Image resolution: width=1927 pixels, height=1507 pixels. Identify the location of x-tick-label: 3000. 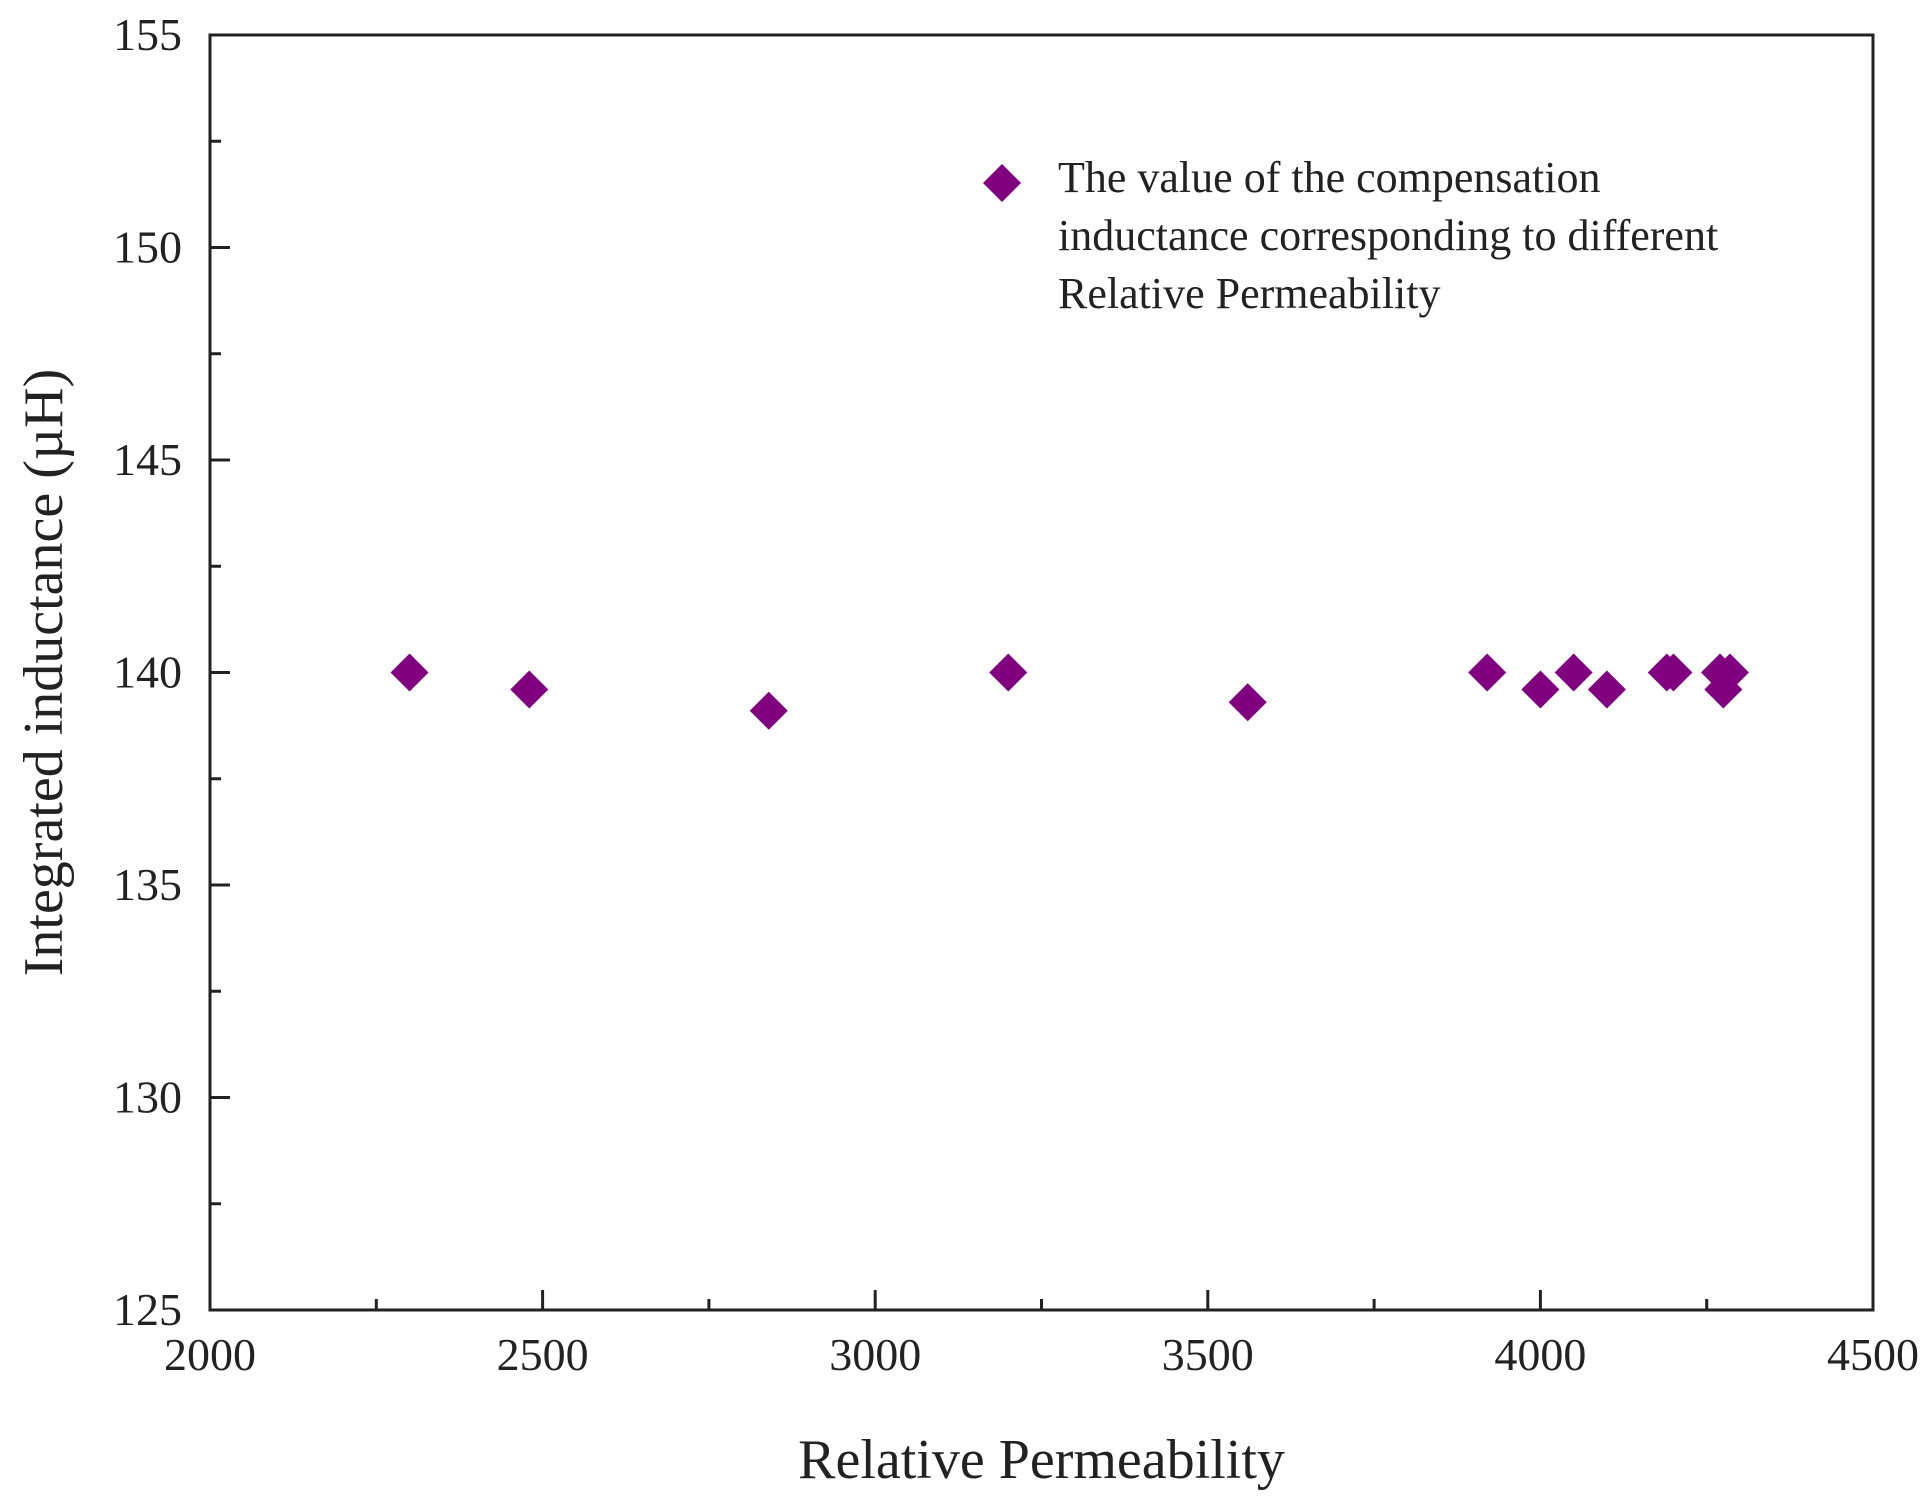
(875, 1354).